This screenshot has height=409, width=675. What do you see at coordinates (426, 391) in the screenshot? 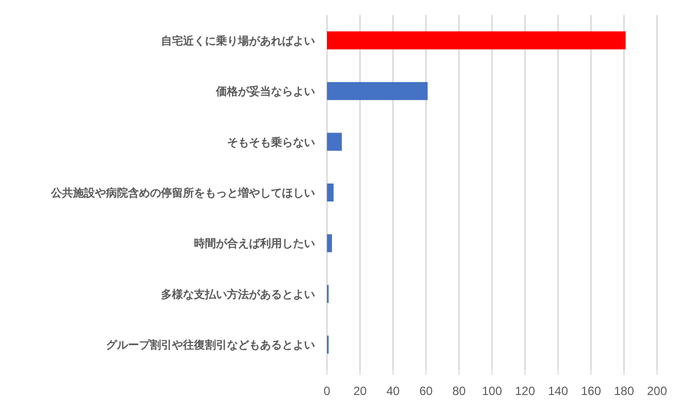
I see `x-tick-label: 60` at bounding box center [426, 391].